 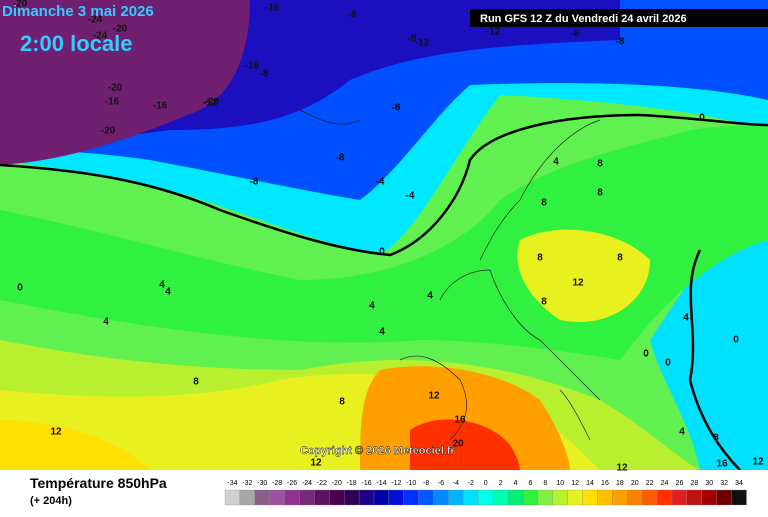 What do you see at coordinates (456, 483) in the screenshot?
I see `legend-tick-label: -4` at bounding box center [456, 483].